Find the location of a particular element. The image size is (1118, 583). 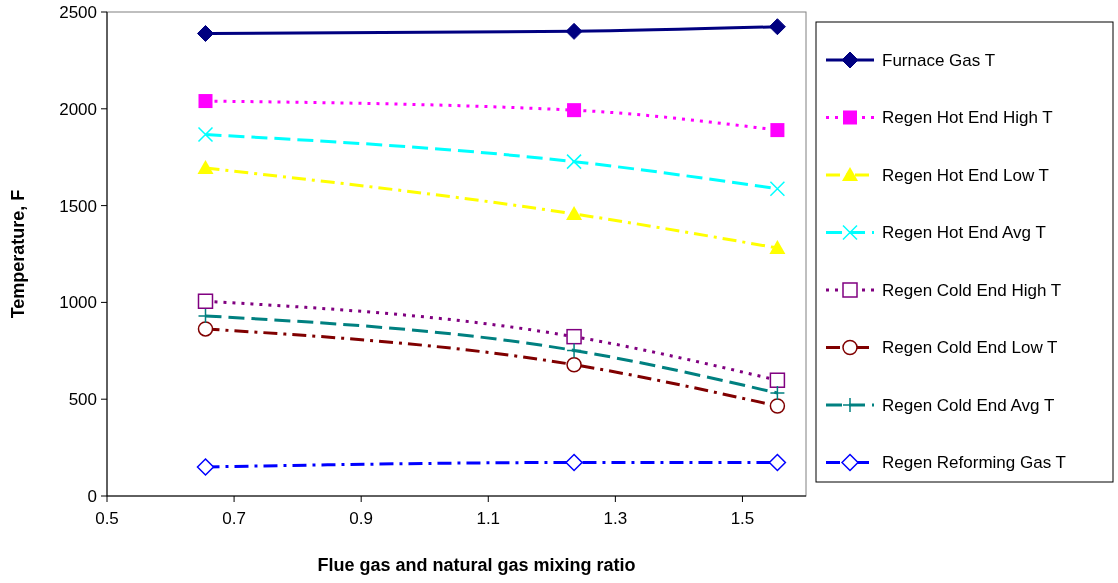

x-tick-label: 0.9 is located at coordinates (361, 518).